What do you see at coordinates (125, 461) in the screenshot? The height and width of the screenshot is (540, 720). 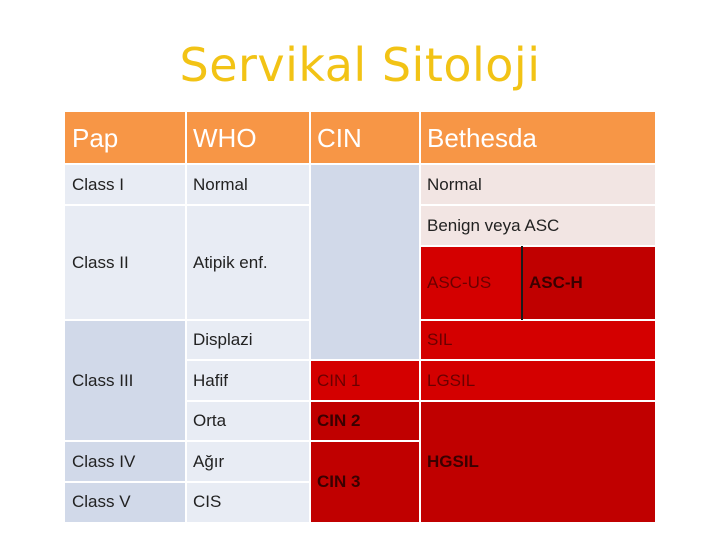 I see `pap-class-4: Class IV` at bounding box center [125, 461].